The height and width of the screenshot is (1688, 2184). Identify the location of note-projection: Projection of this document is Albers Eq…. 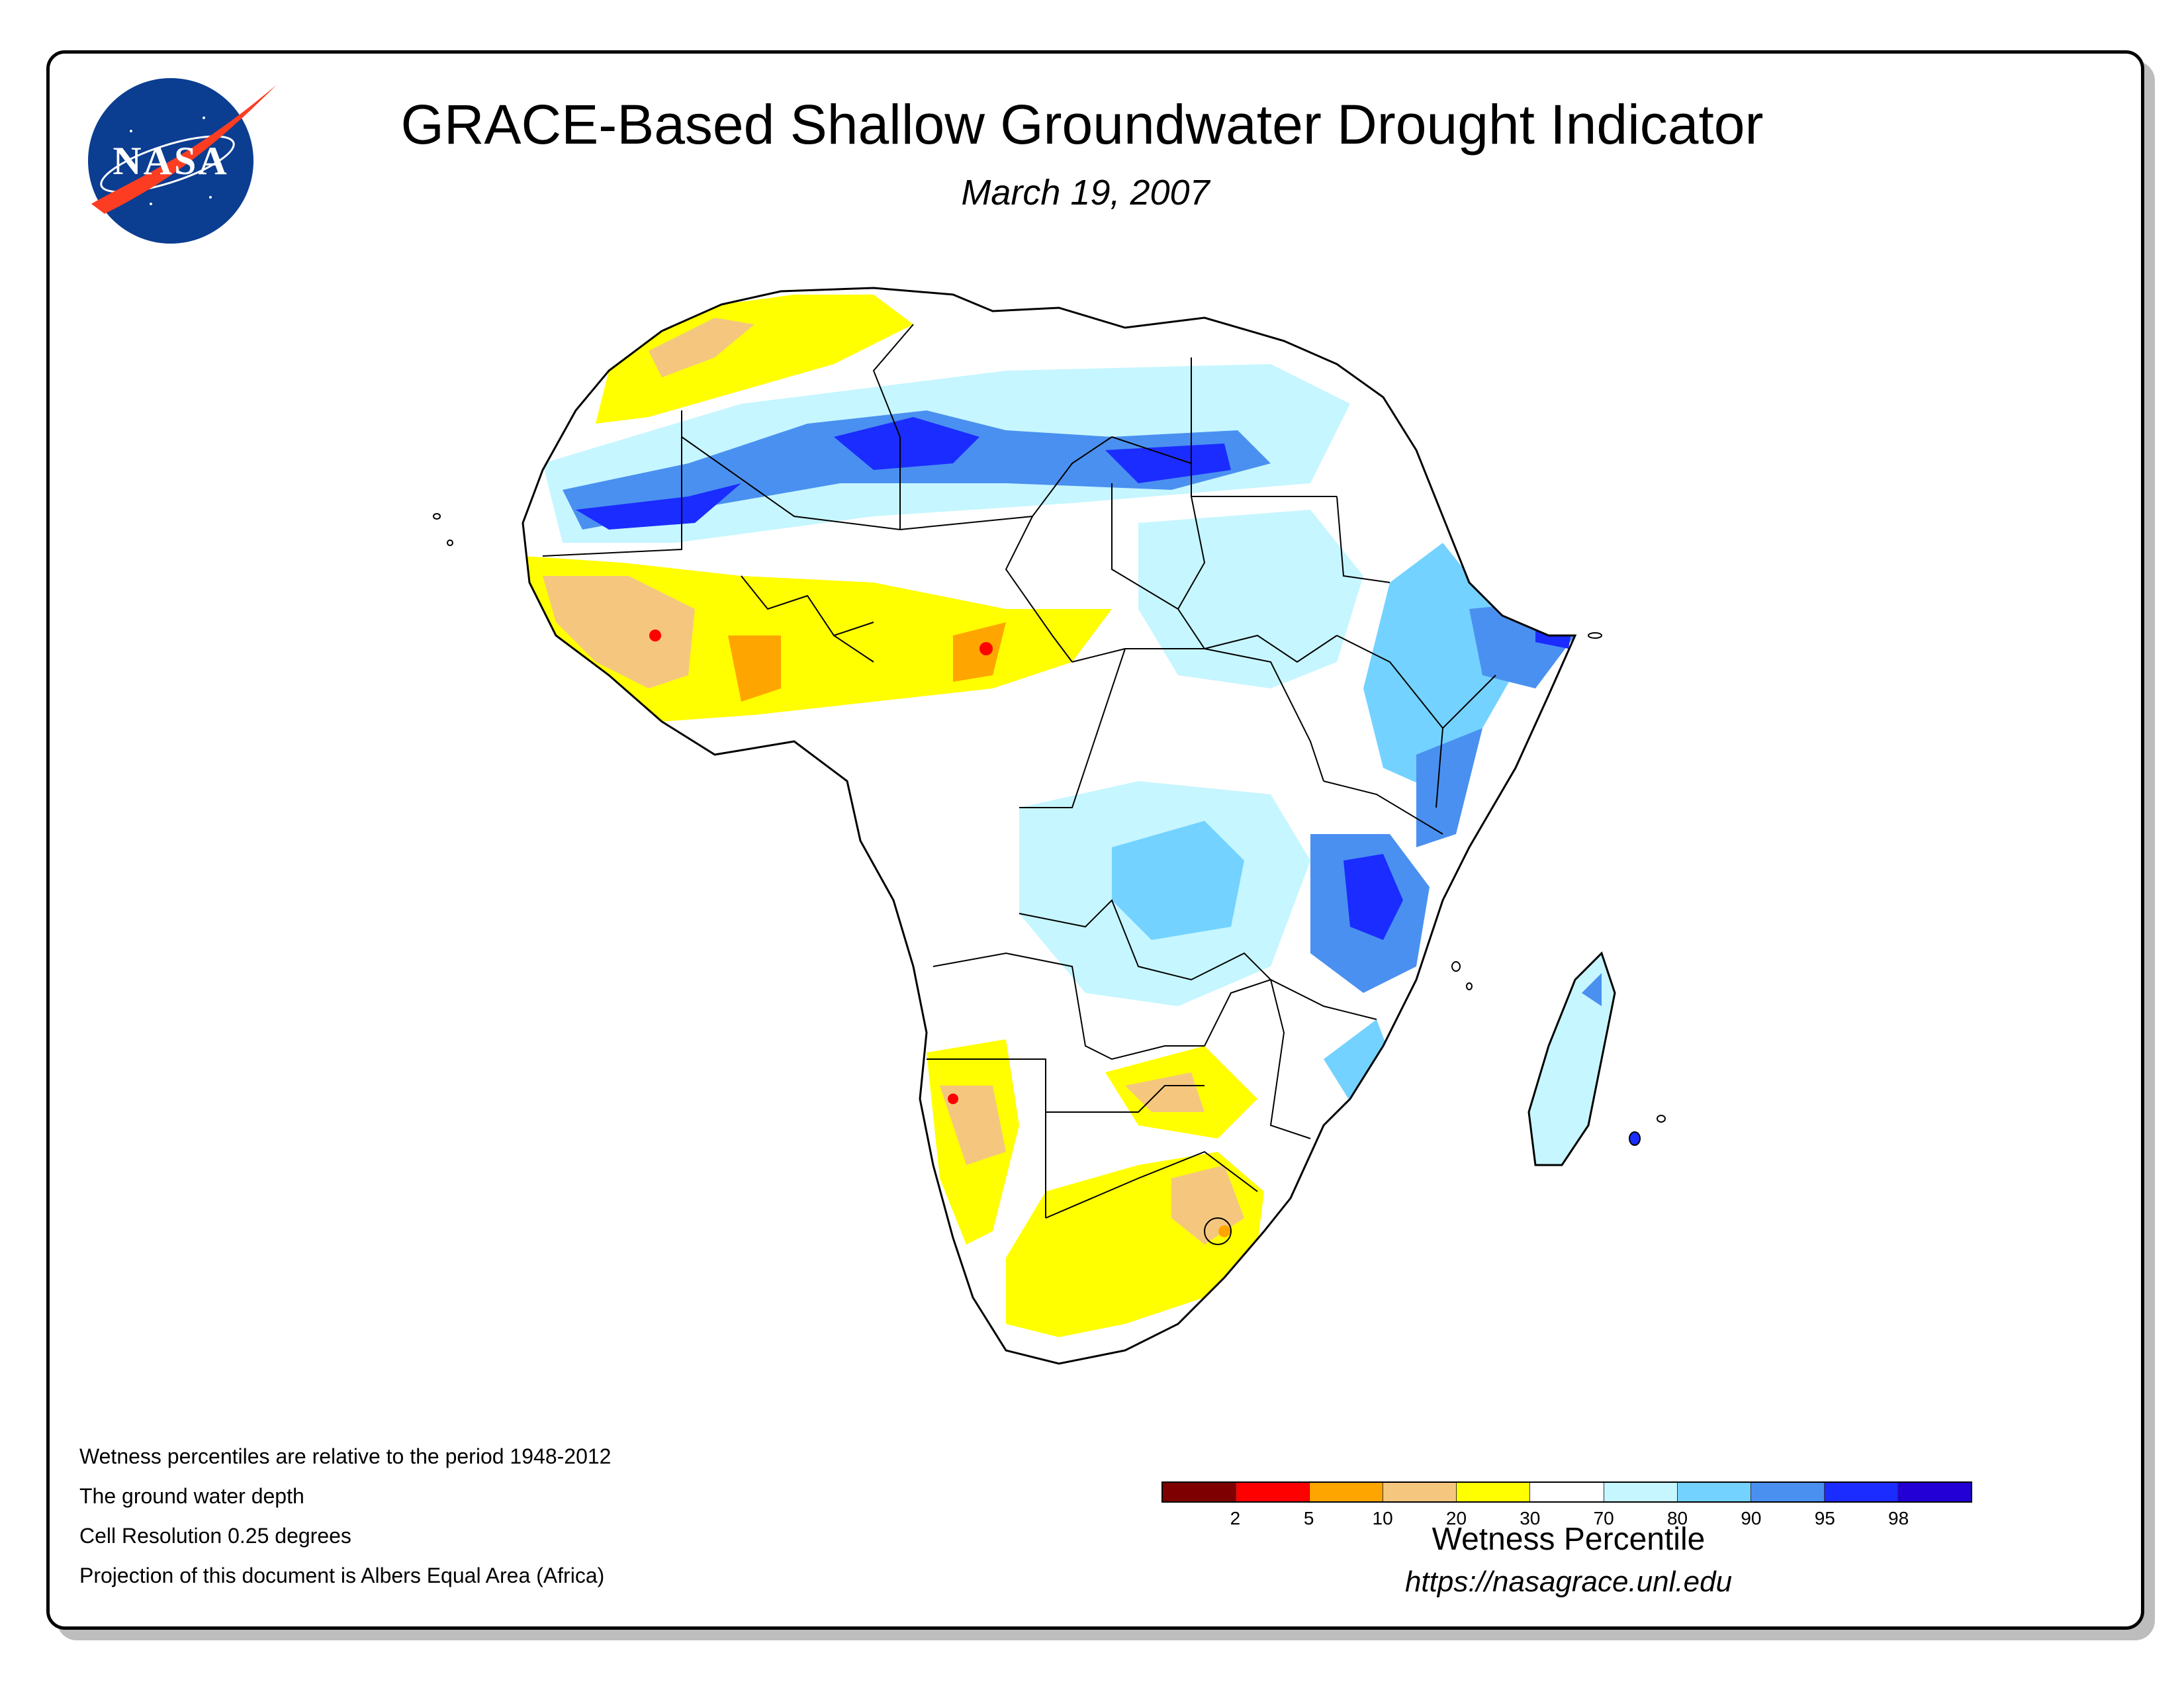
(342, 1575).